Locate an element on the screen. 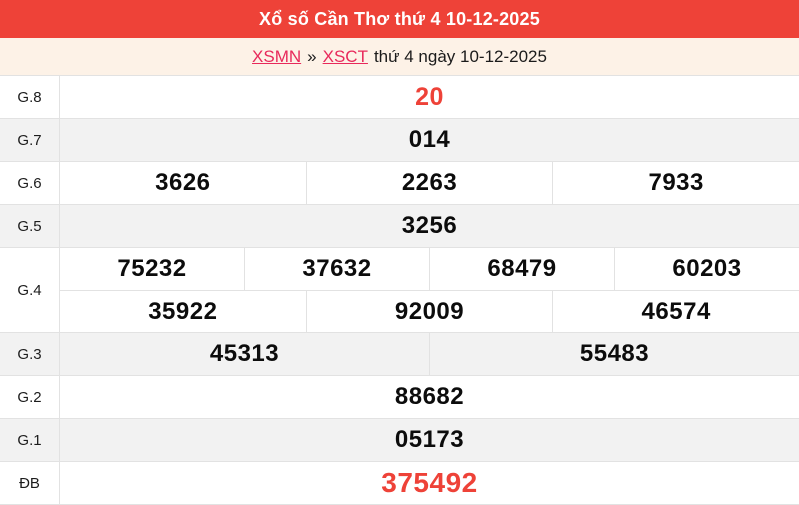  prize-row-g7: G.7 014 is located at coordinates (399, 140).